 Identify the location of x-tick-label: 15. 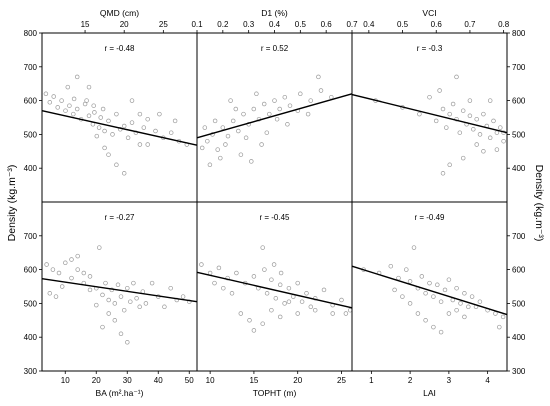
(253, 380).